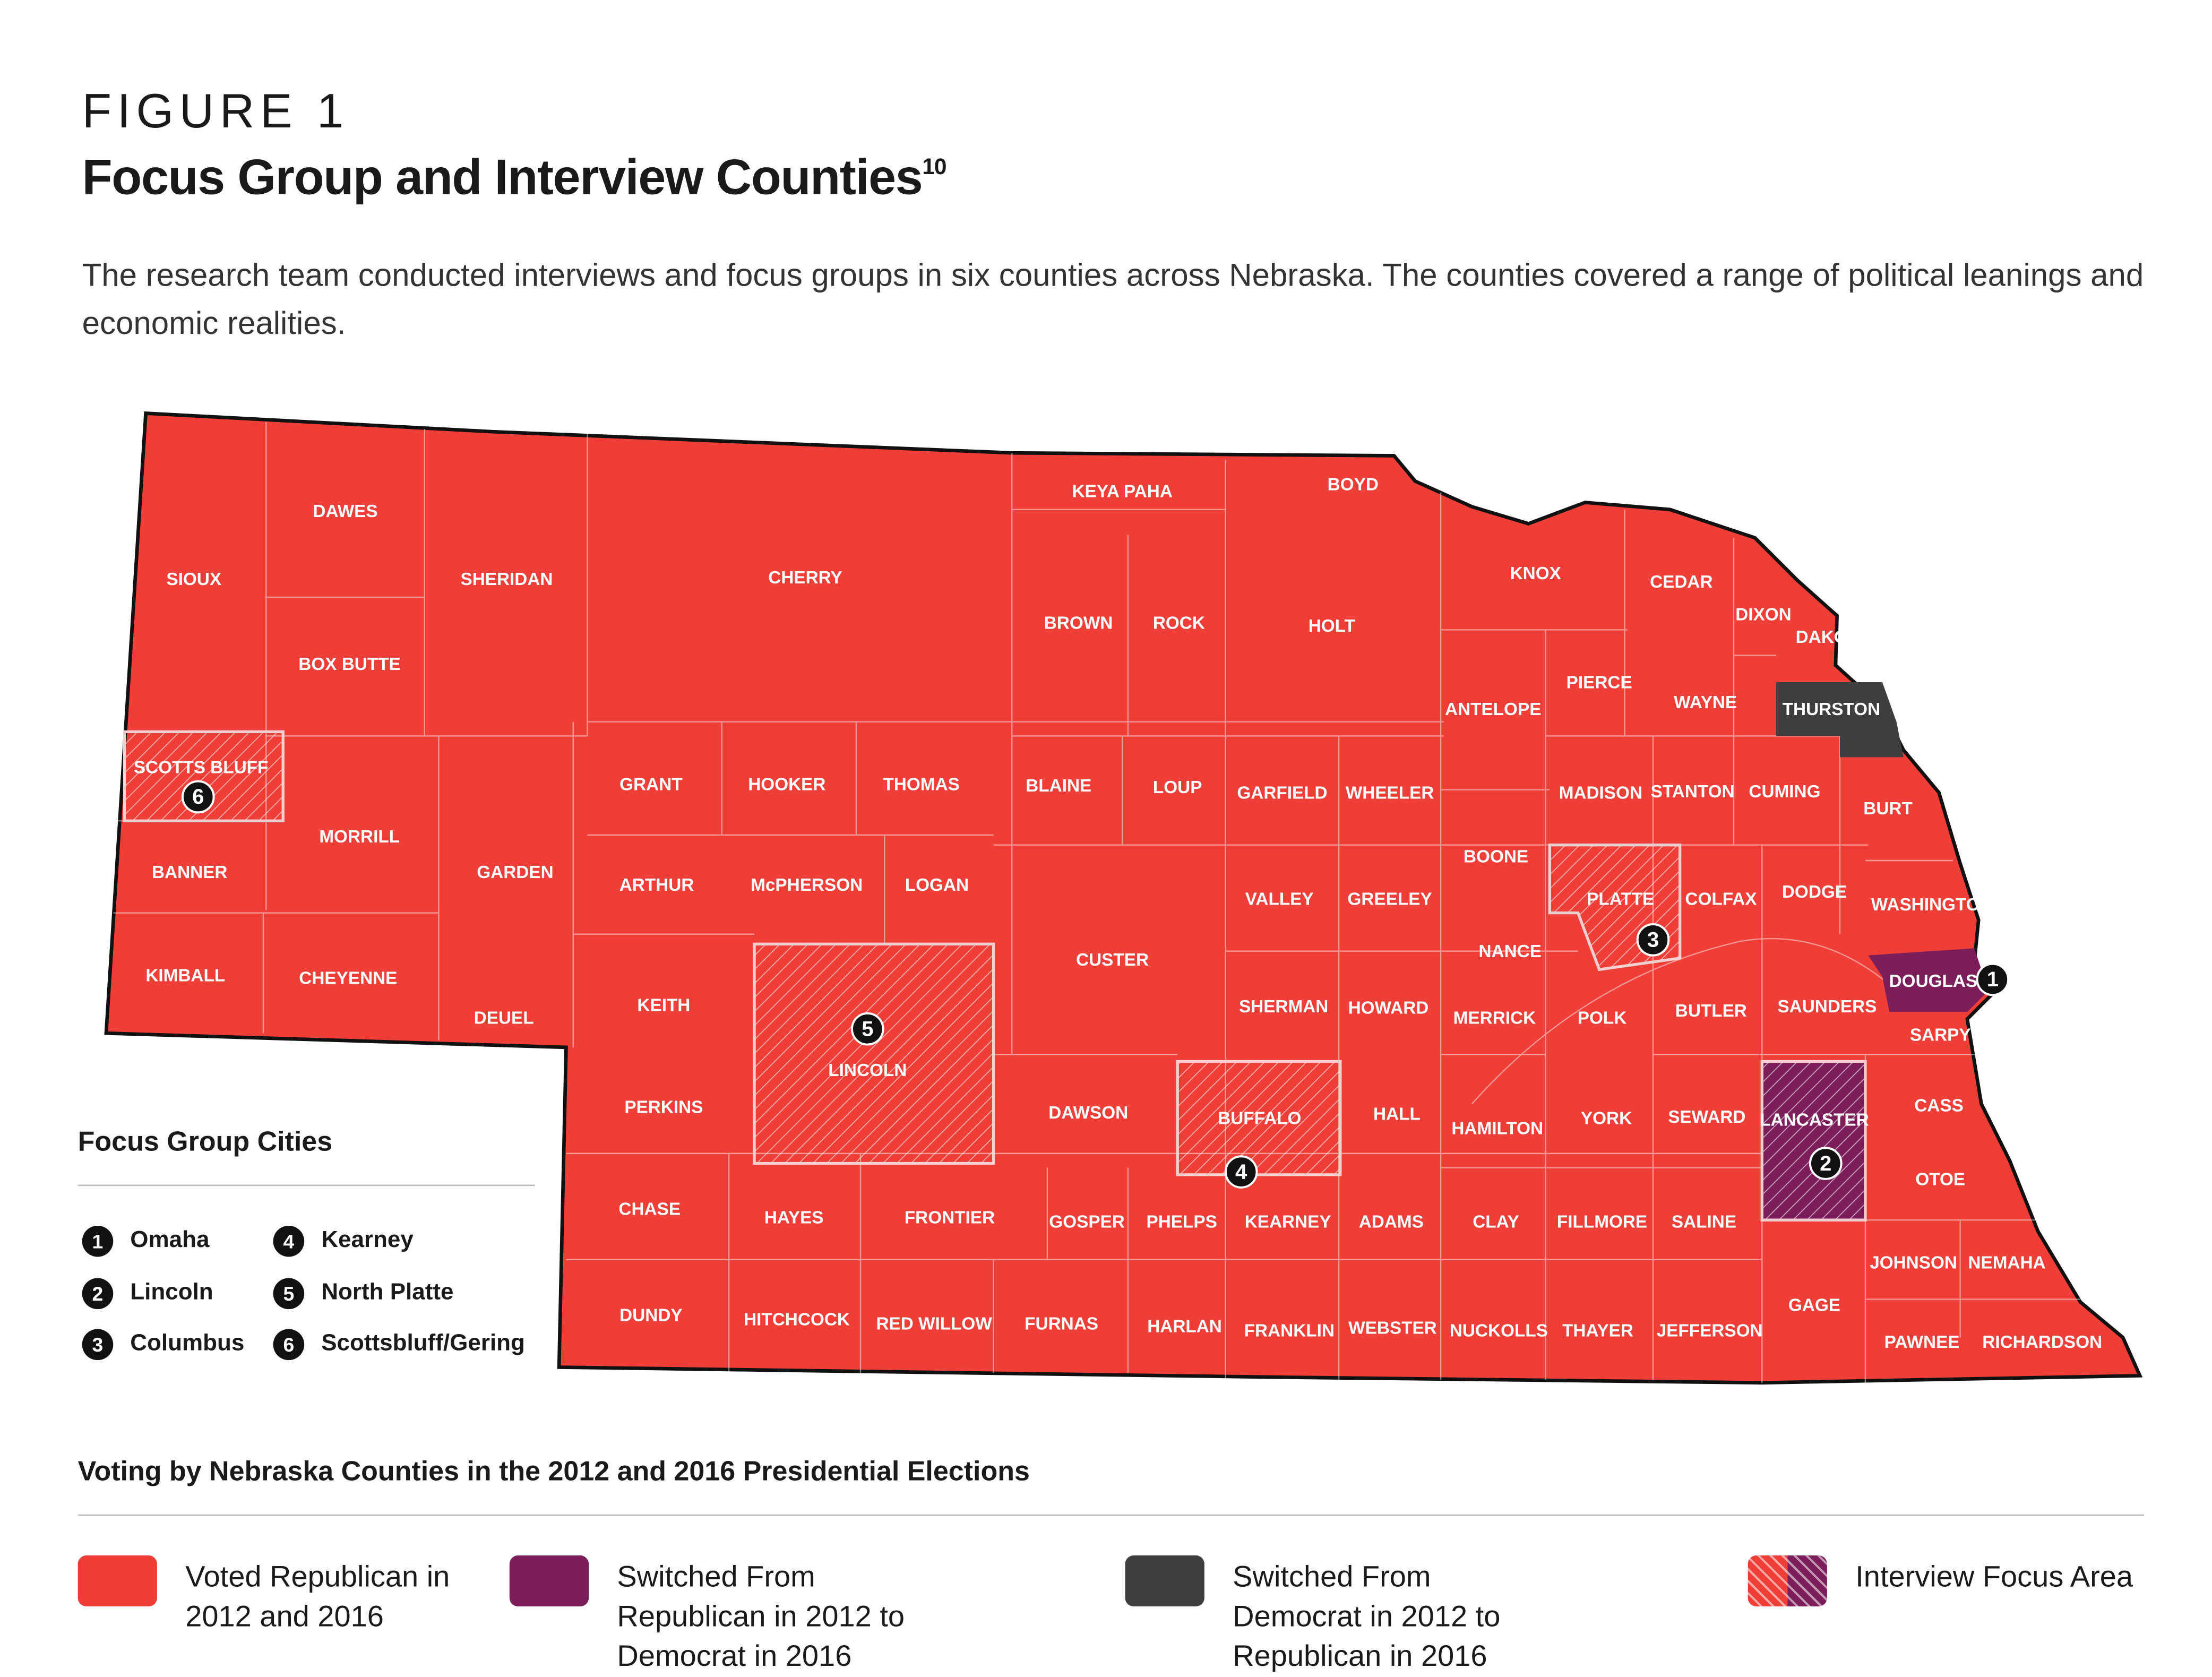  I want to click on city-name: North Platte, so click(387, 1291).